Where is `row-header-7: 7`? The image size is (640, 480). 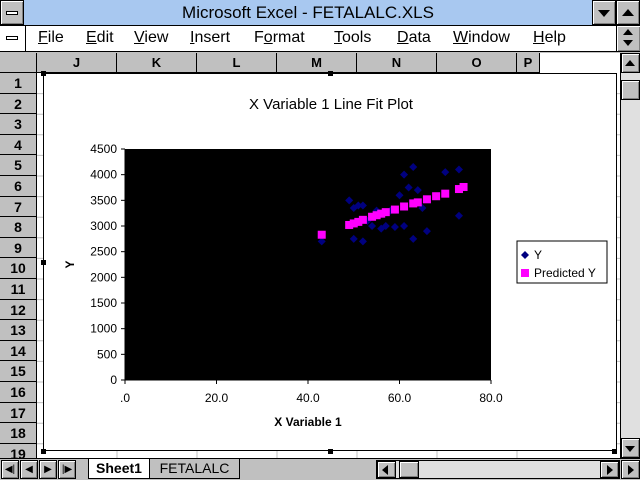 row-header-7: 7 is located at coordinates (18, 207).